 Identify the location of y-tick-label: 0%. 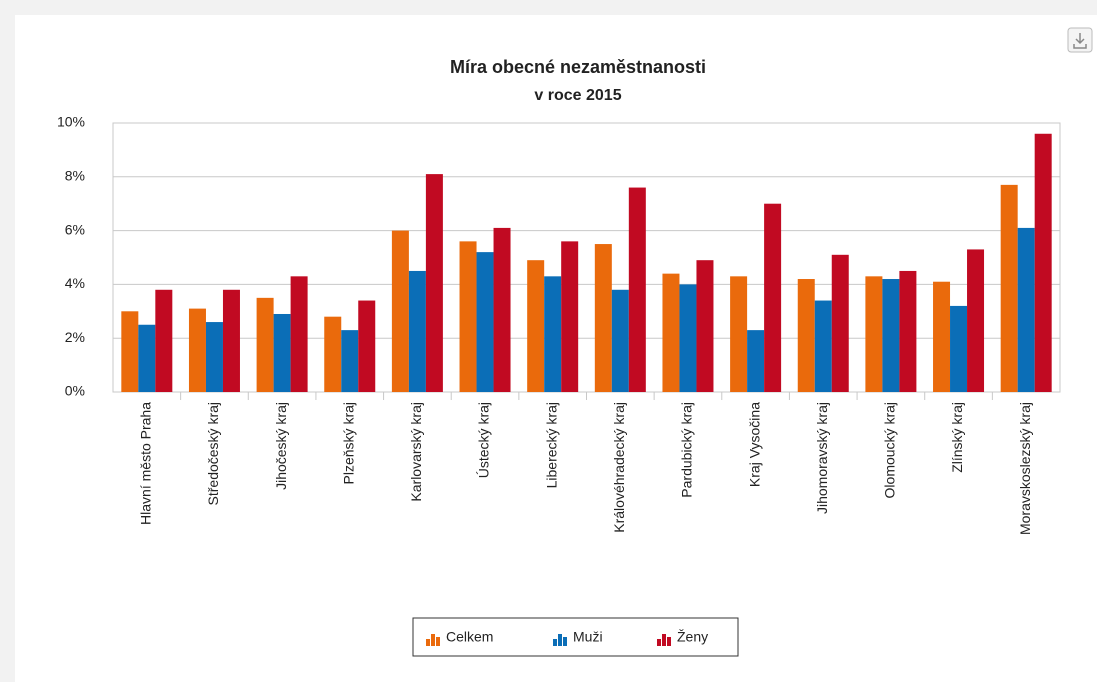
(75, 391).